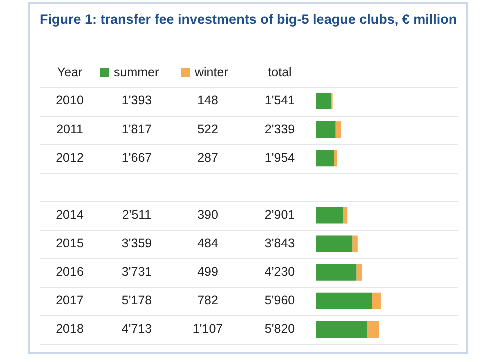 This screenshot has width=500, height=362. What do you see at coordinates (137, 329) in the screenshot?
I see `data-label: 4'713` at bounding box center [137, 329].